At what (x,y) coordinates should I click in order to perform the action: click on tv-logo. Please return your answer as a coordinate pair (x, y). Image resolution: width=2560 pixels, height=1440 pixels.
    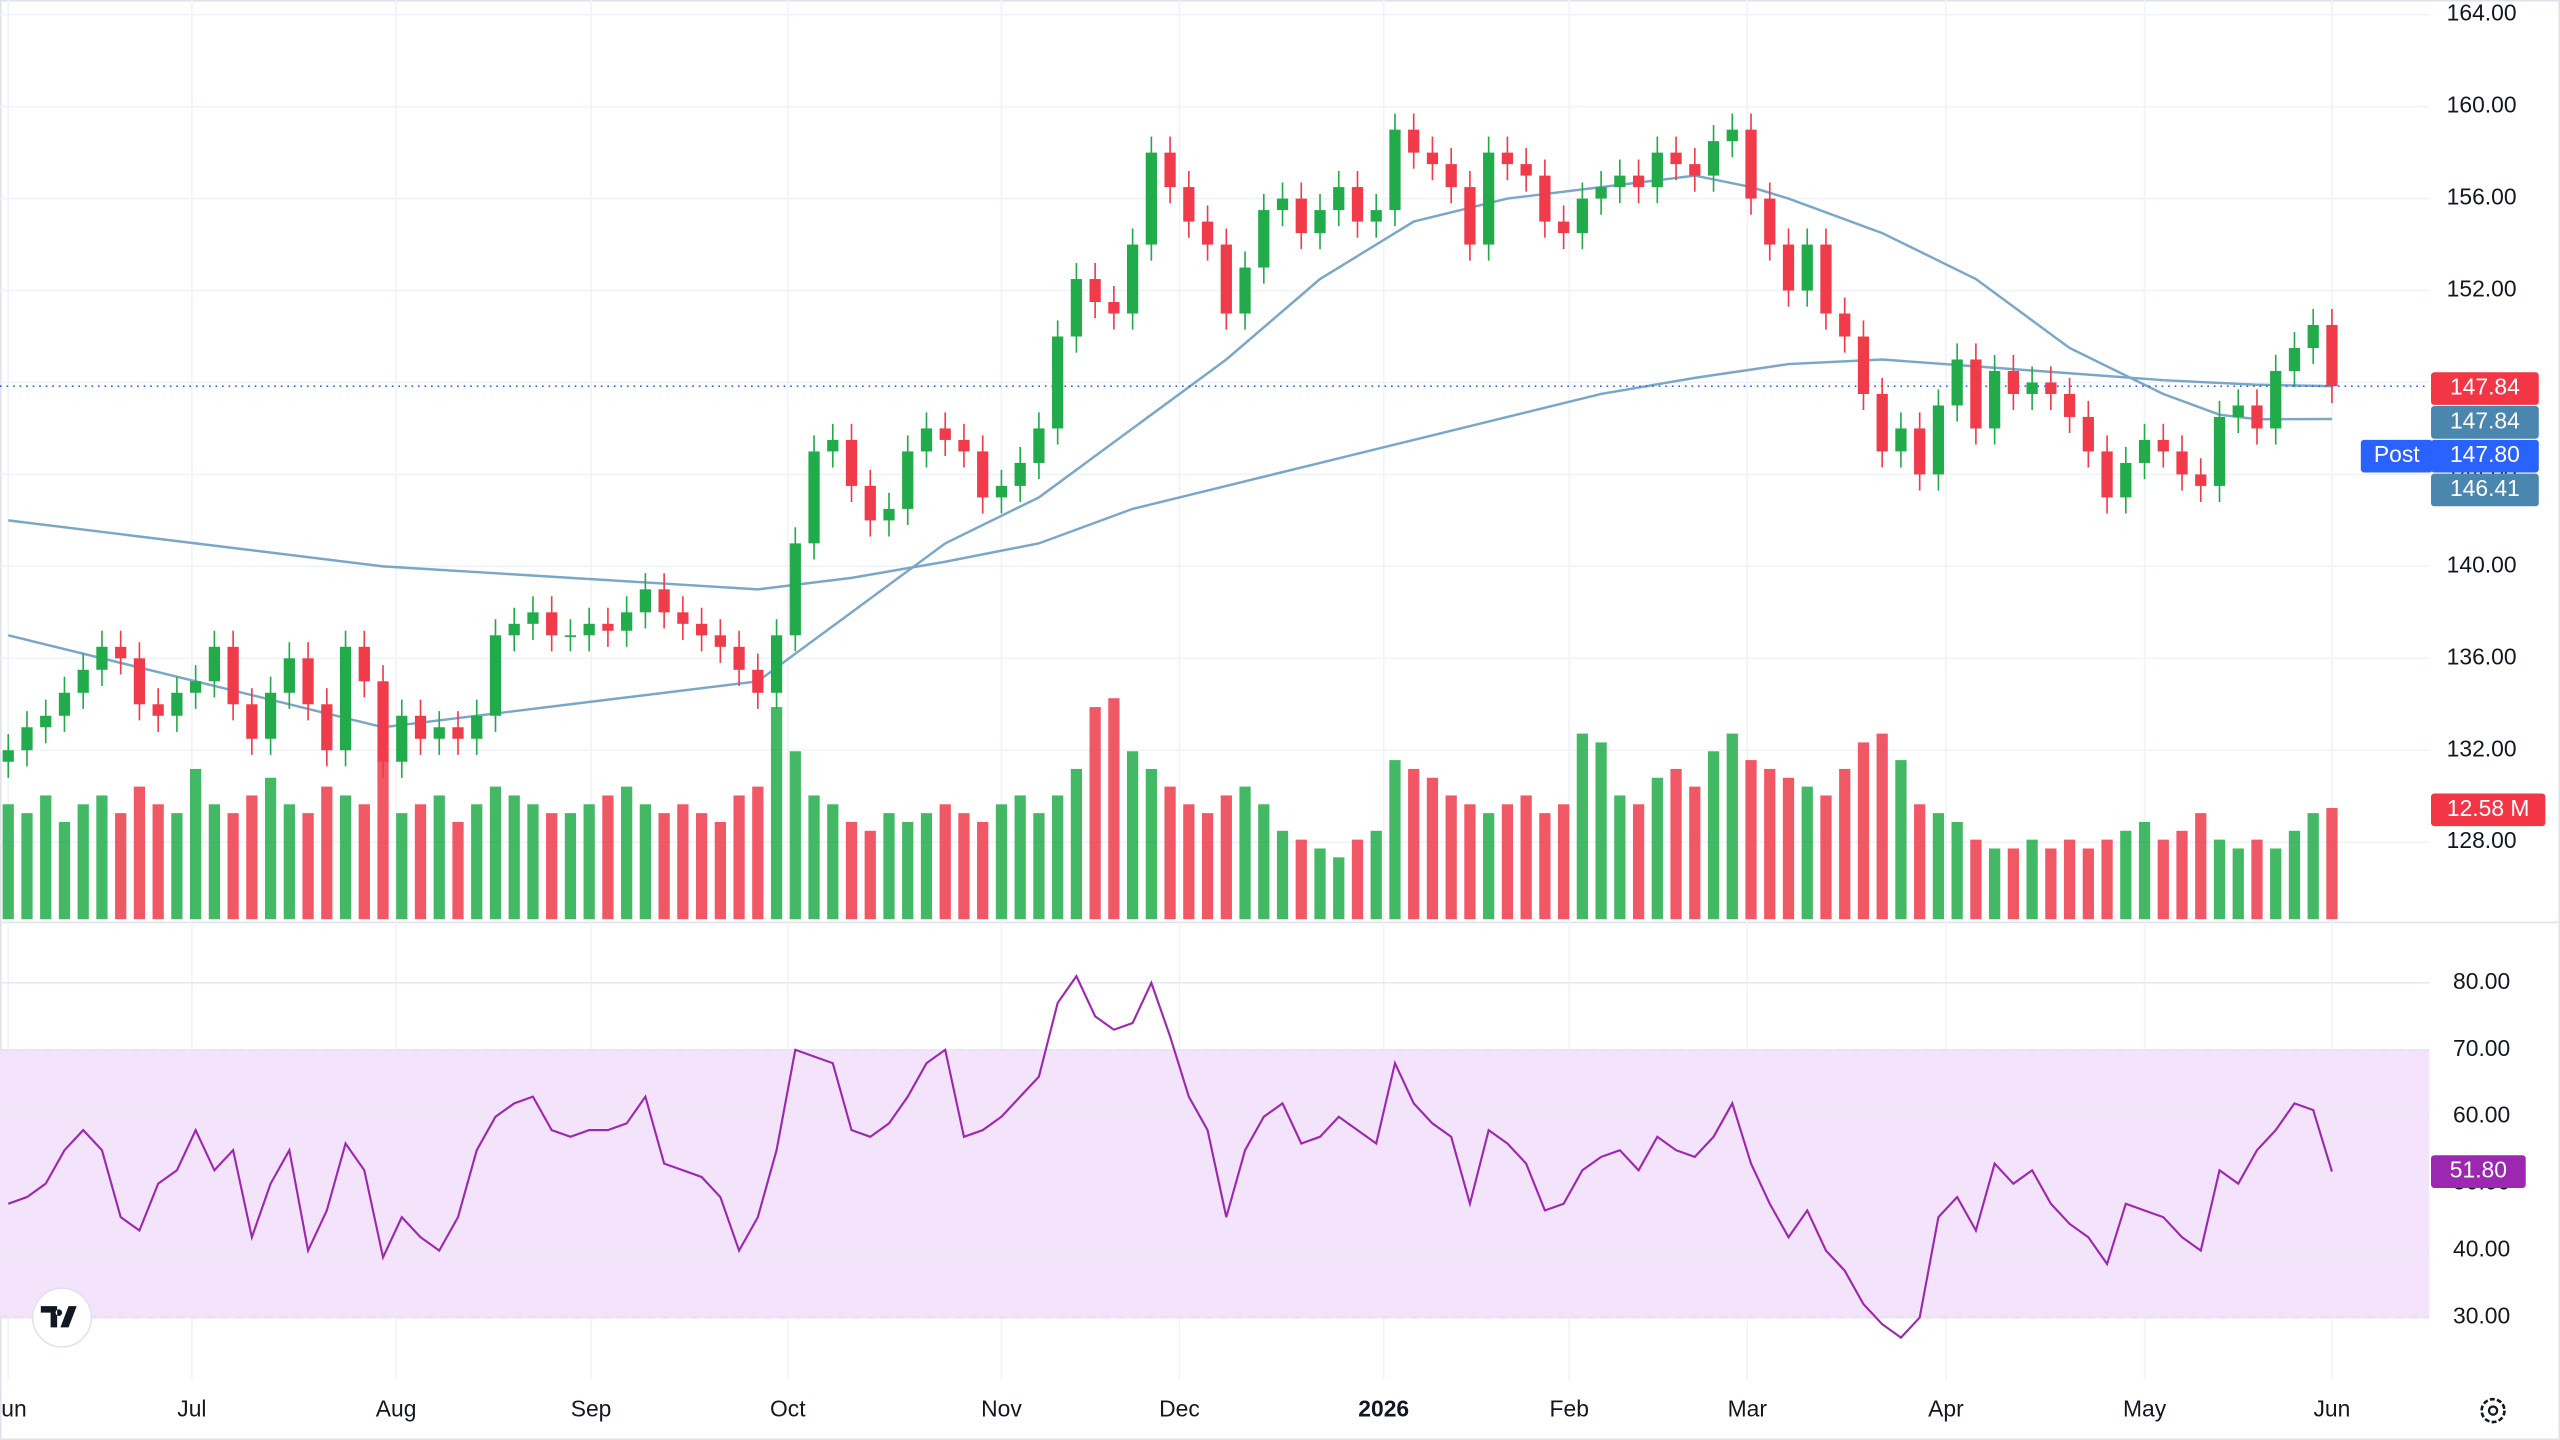
    Looking at the image, I should click on (62, 1317).